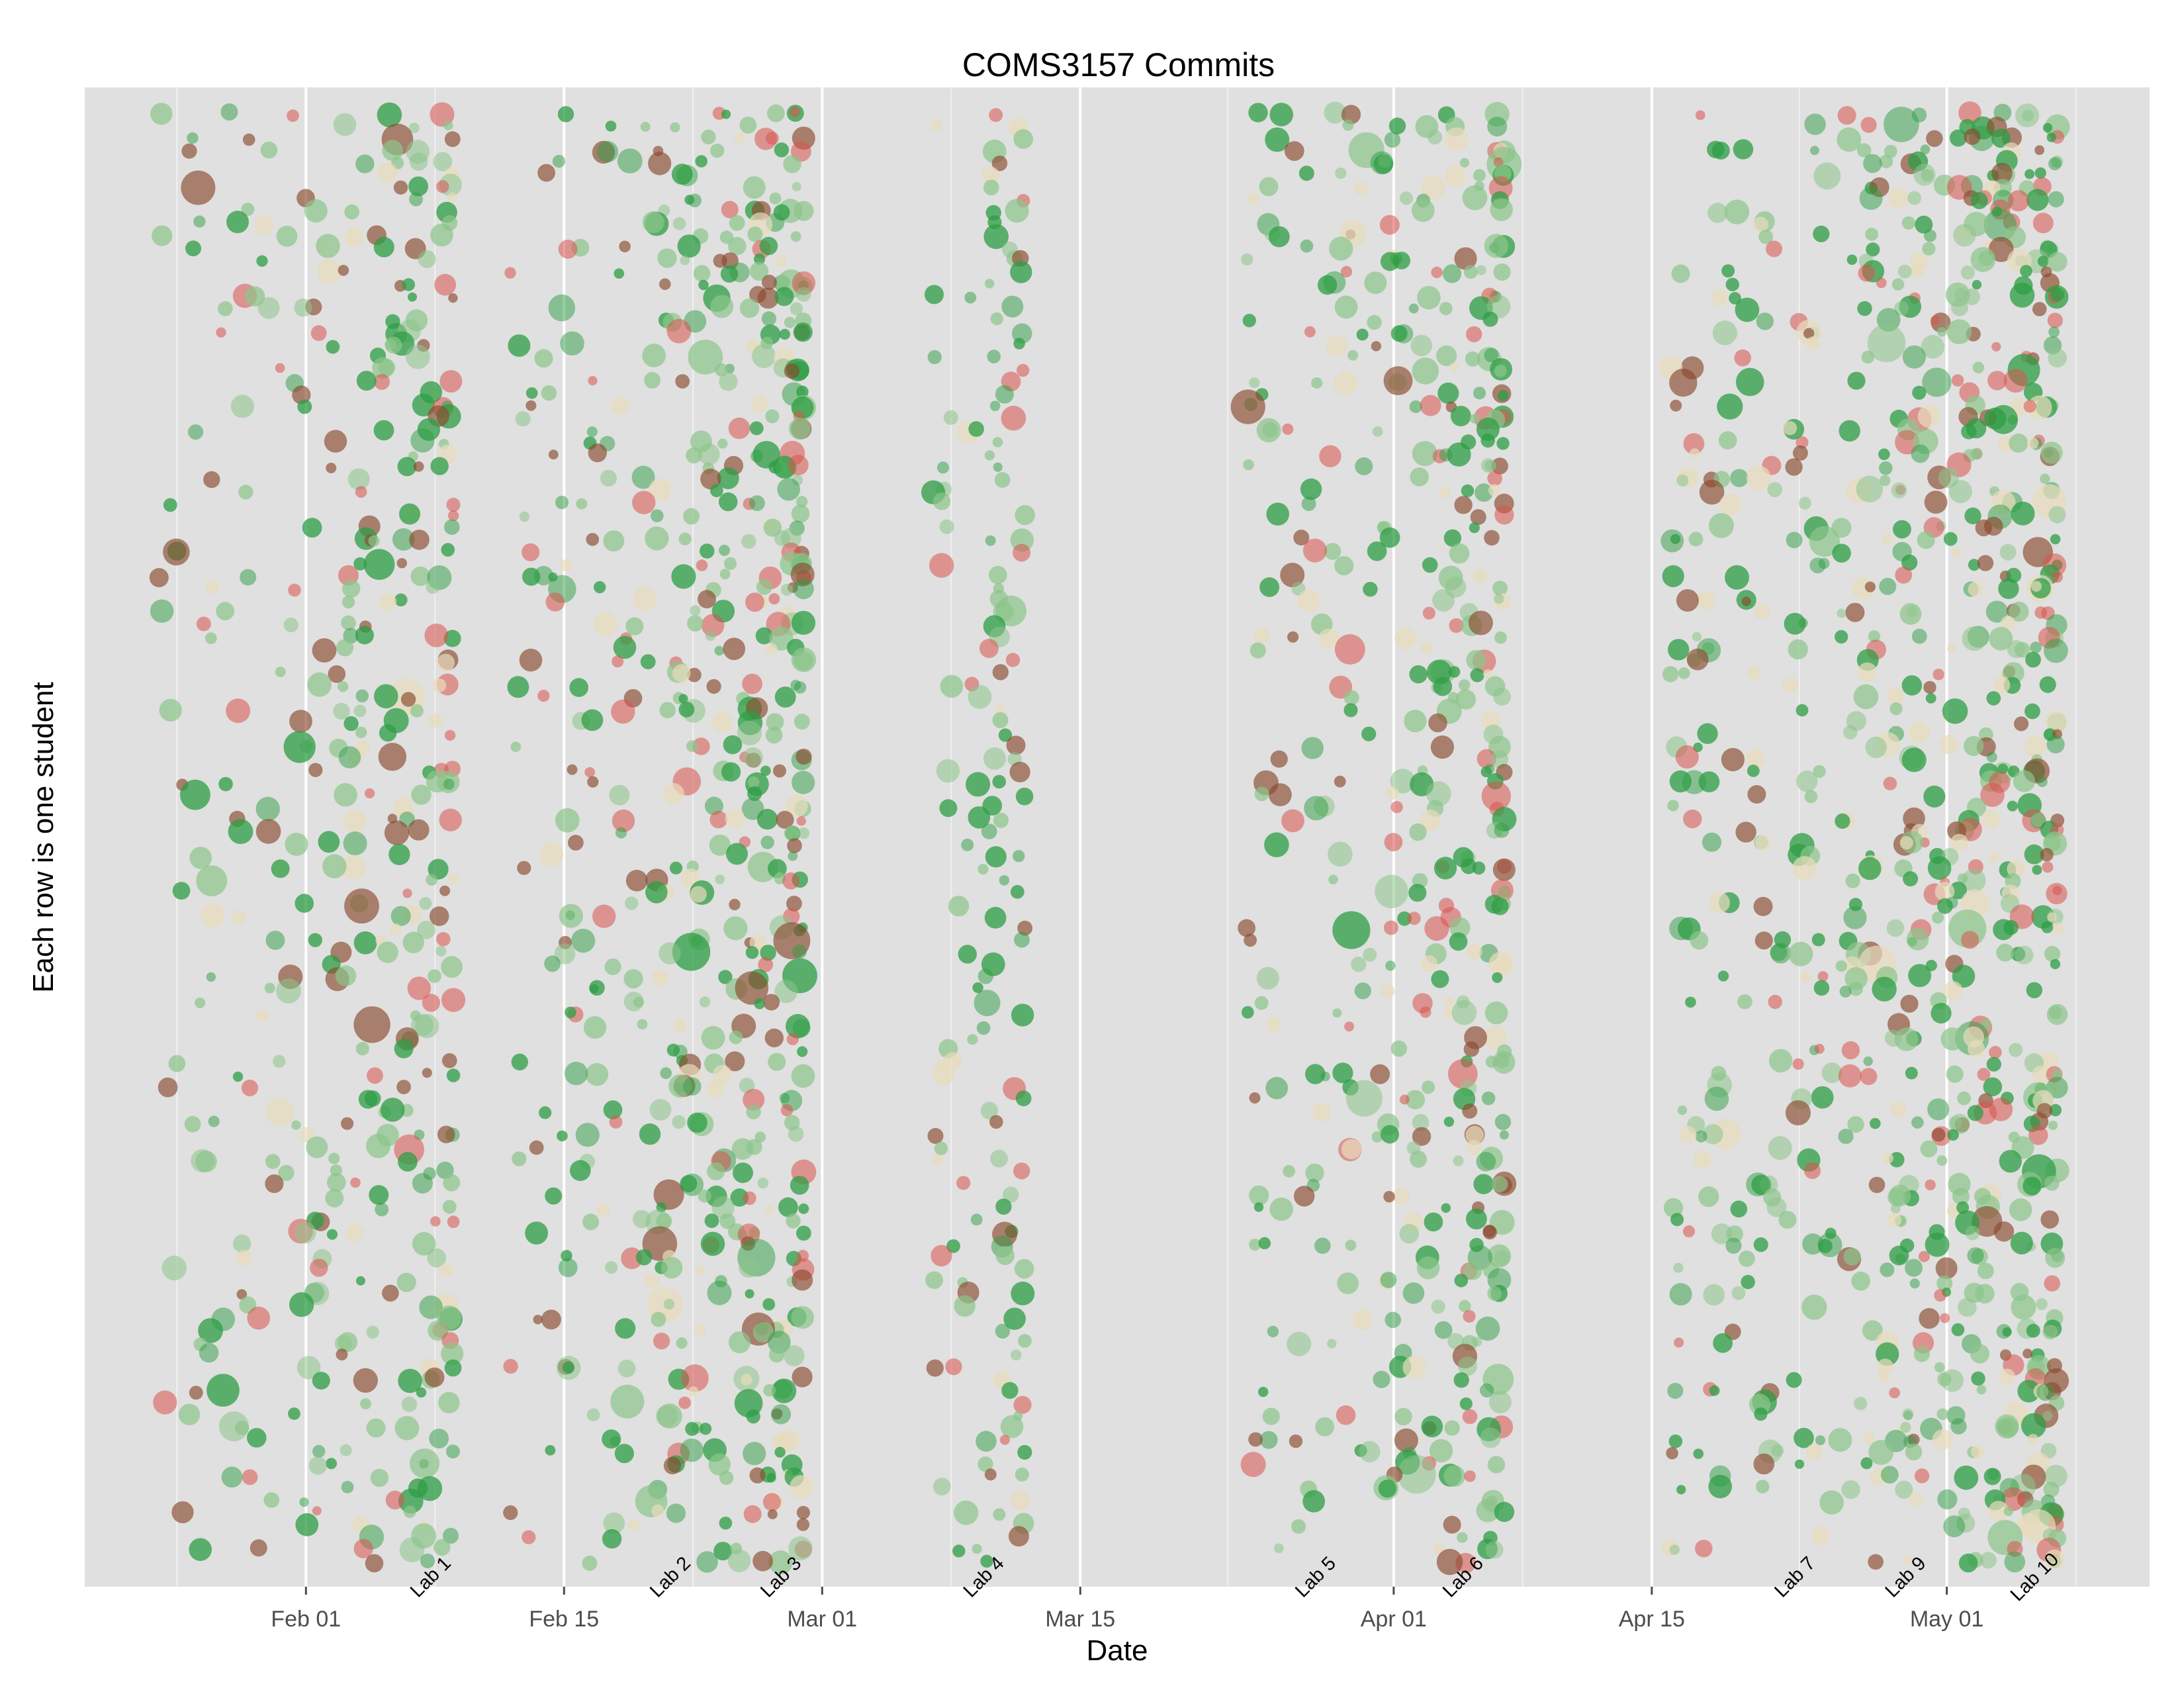  What do you see at coordinates (1652, 1619) in the screenshot?
I see `x-tick-label: Apr 15` at bounding box center [1652, 1619].